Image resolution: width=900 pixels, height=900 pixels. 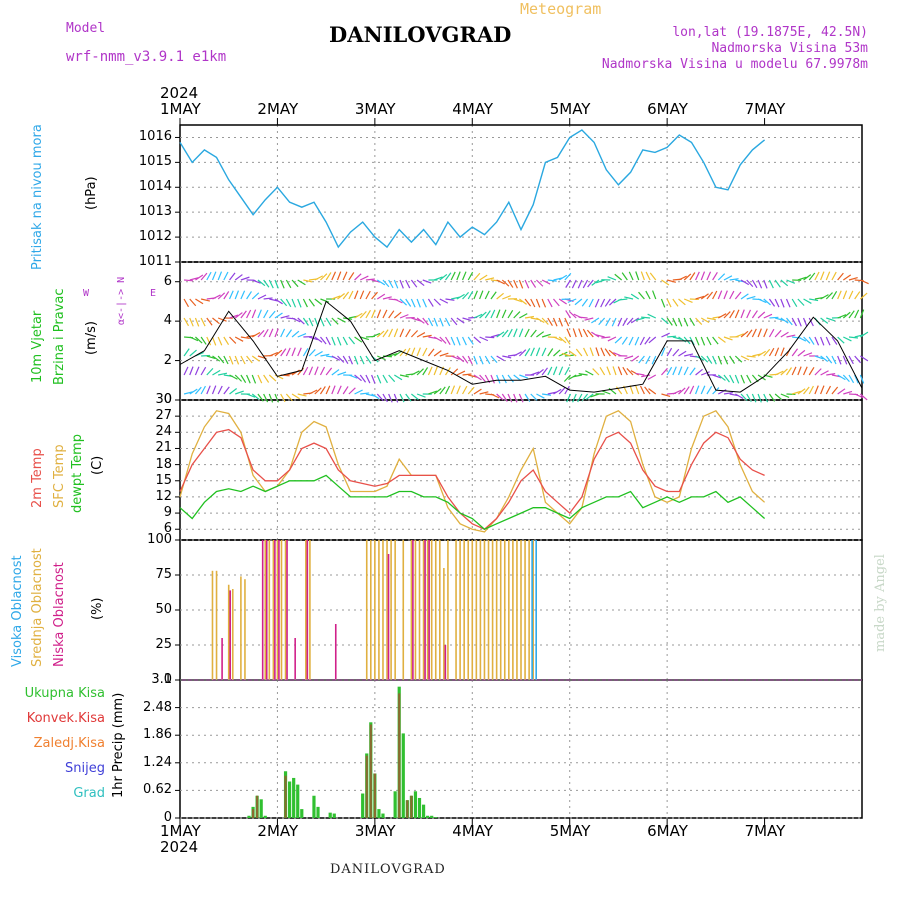 What do you see at coordinates (153, 293) in the screenshot?
I see `compass-e: E` at bounding box center [153, 293].